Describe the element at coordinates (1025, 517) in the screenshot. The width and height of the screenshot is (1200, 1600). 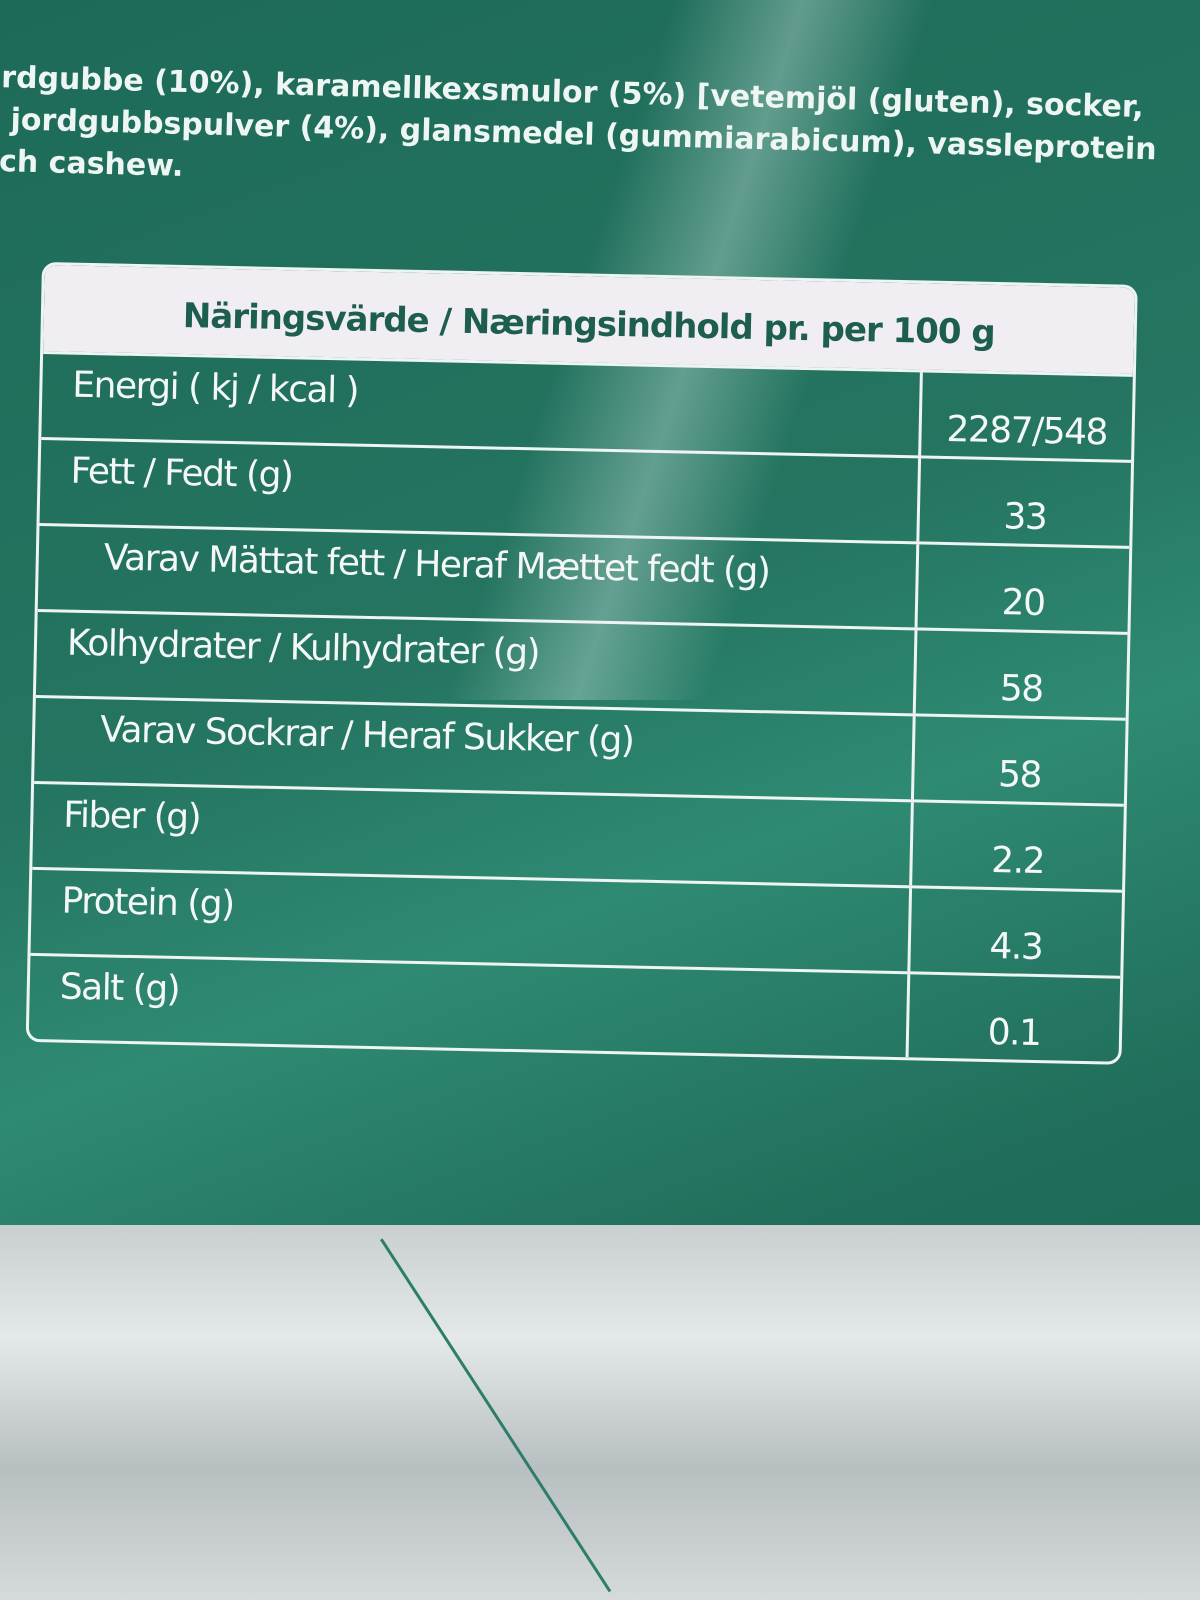
I see `nutrient-value: 33` at that location.